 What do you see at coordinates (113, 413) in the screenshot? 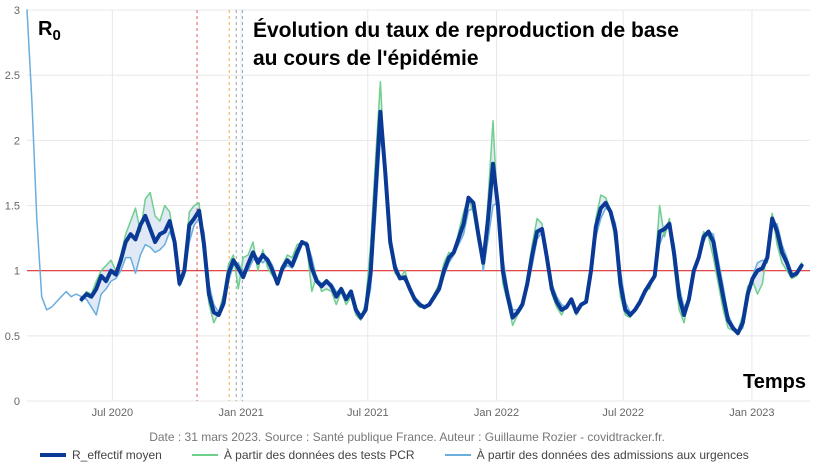
I see `x-tick-label: Jul 2020` at bounding box center [113, 413].